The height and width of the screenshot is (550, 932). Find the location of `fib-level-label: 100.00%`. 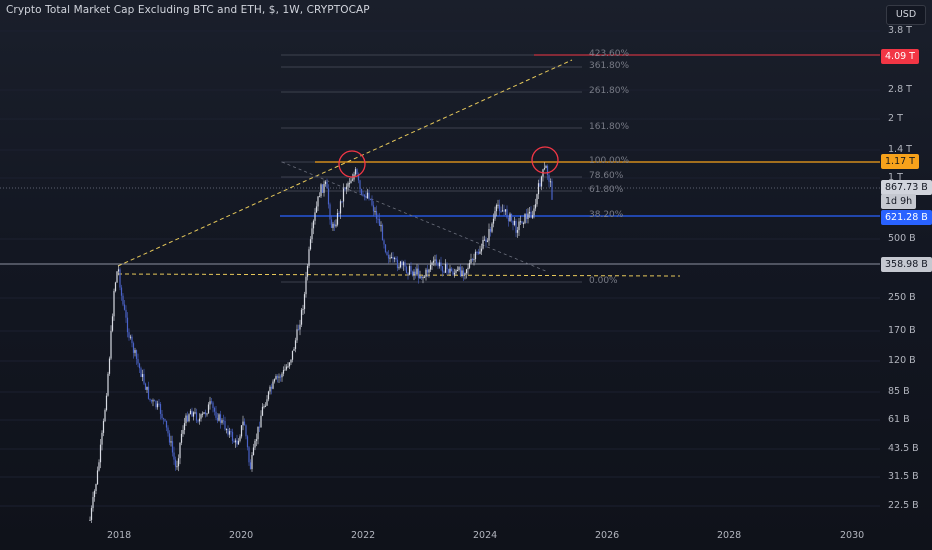

fib-level-label: 100.00% is located at coordinates (609, 161).